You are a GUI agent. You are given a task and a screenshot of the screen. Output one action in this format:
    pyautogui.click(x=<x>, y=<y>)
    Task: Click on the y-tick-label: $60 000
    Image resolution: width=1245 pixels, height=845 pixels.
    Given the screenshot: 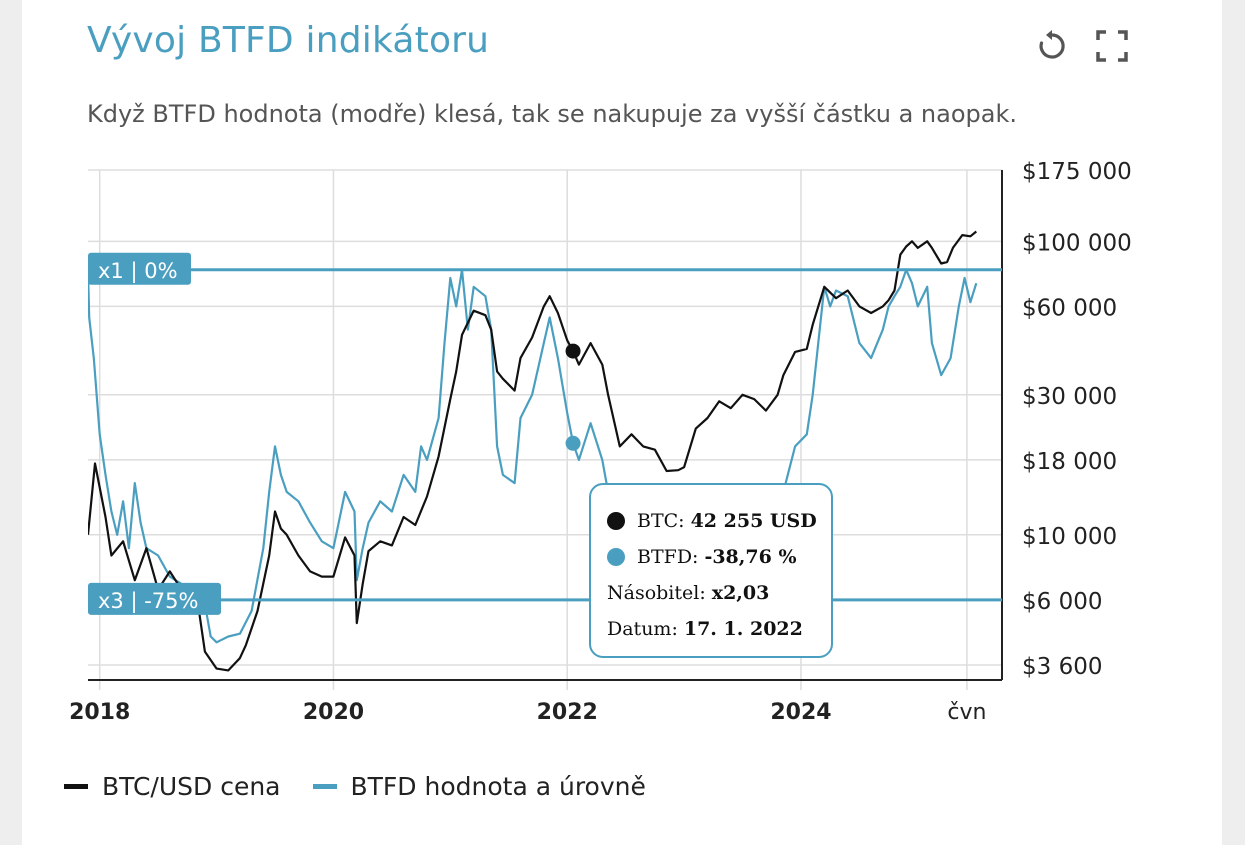 What is the action you would take?
    pyautogui.click(x=1069, y=308)
    